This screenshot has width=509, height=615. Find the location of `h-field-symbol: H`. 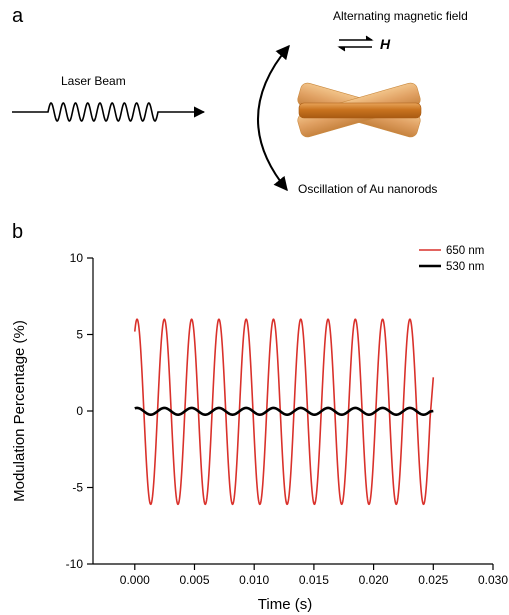

h-field-symbol: H is located at coordinates (385, 44).